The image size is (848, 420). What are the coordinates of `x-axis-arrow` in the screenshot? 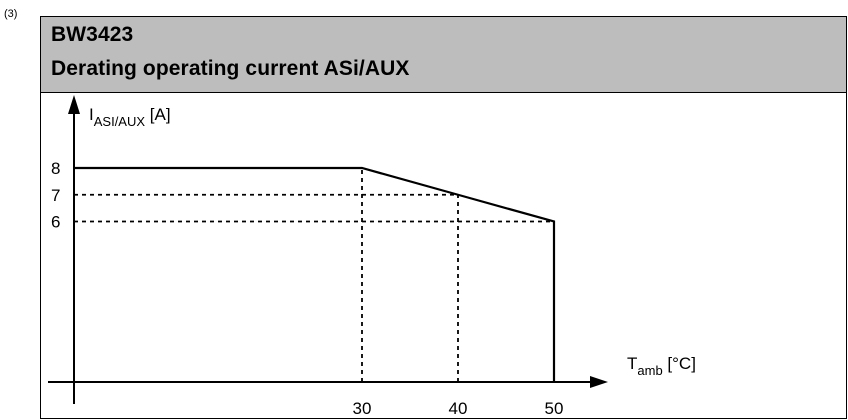 It's located at (599, 382).